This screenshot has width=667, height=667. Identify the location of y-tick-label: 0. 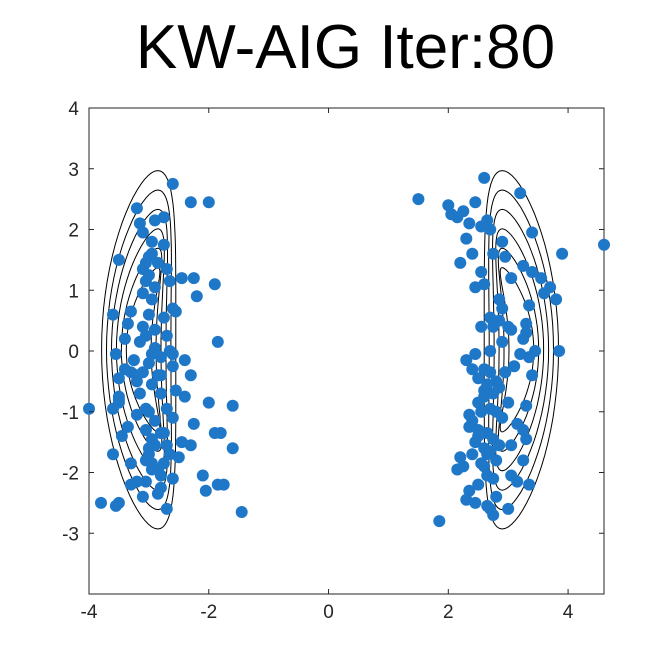
(73, 352).